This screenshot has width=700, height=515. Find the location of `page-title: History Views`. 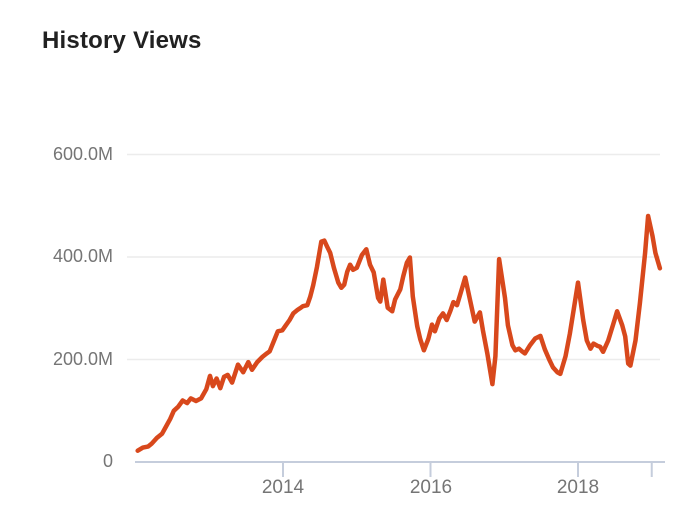

page-title: History Views is located at coordinates (122, 40).